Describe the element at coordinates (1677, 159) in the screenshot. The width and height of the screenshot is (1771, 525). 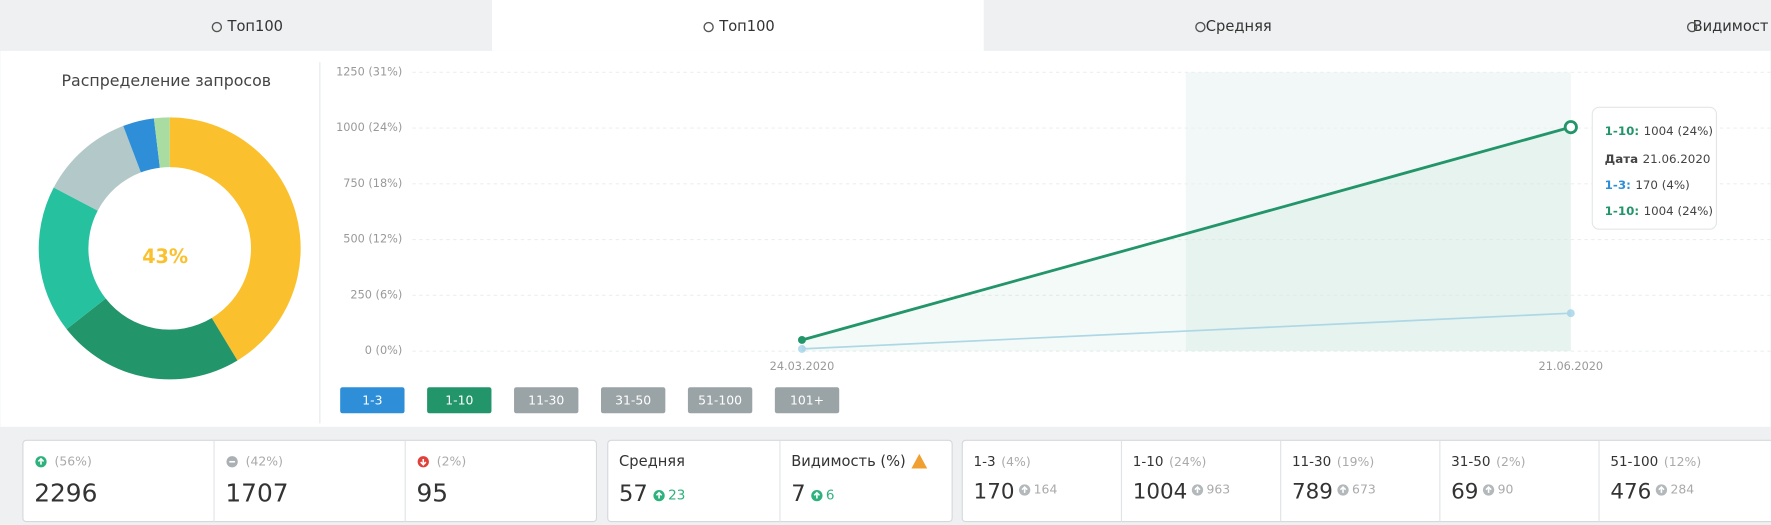
I see `tooltip-value: 21.06.2020` at that location.